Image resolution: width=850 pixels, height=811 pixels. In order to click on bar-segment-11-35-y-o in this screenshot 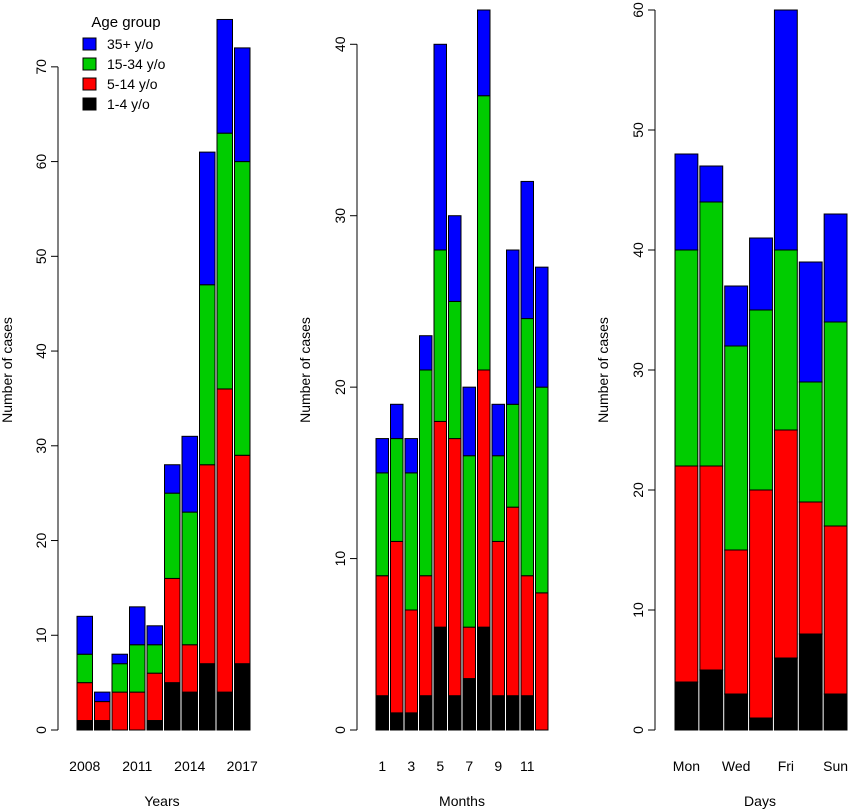, I will do `click(527, 250)`.